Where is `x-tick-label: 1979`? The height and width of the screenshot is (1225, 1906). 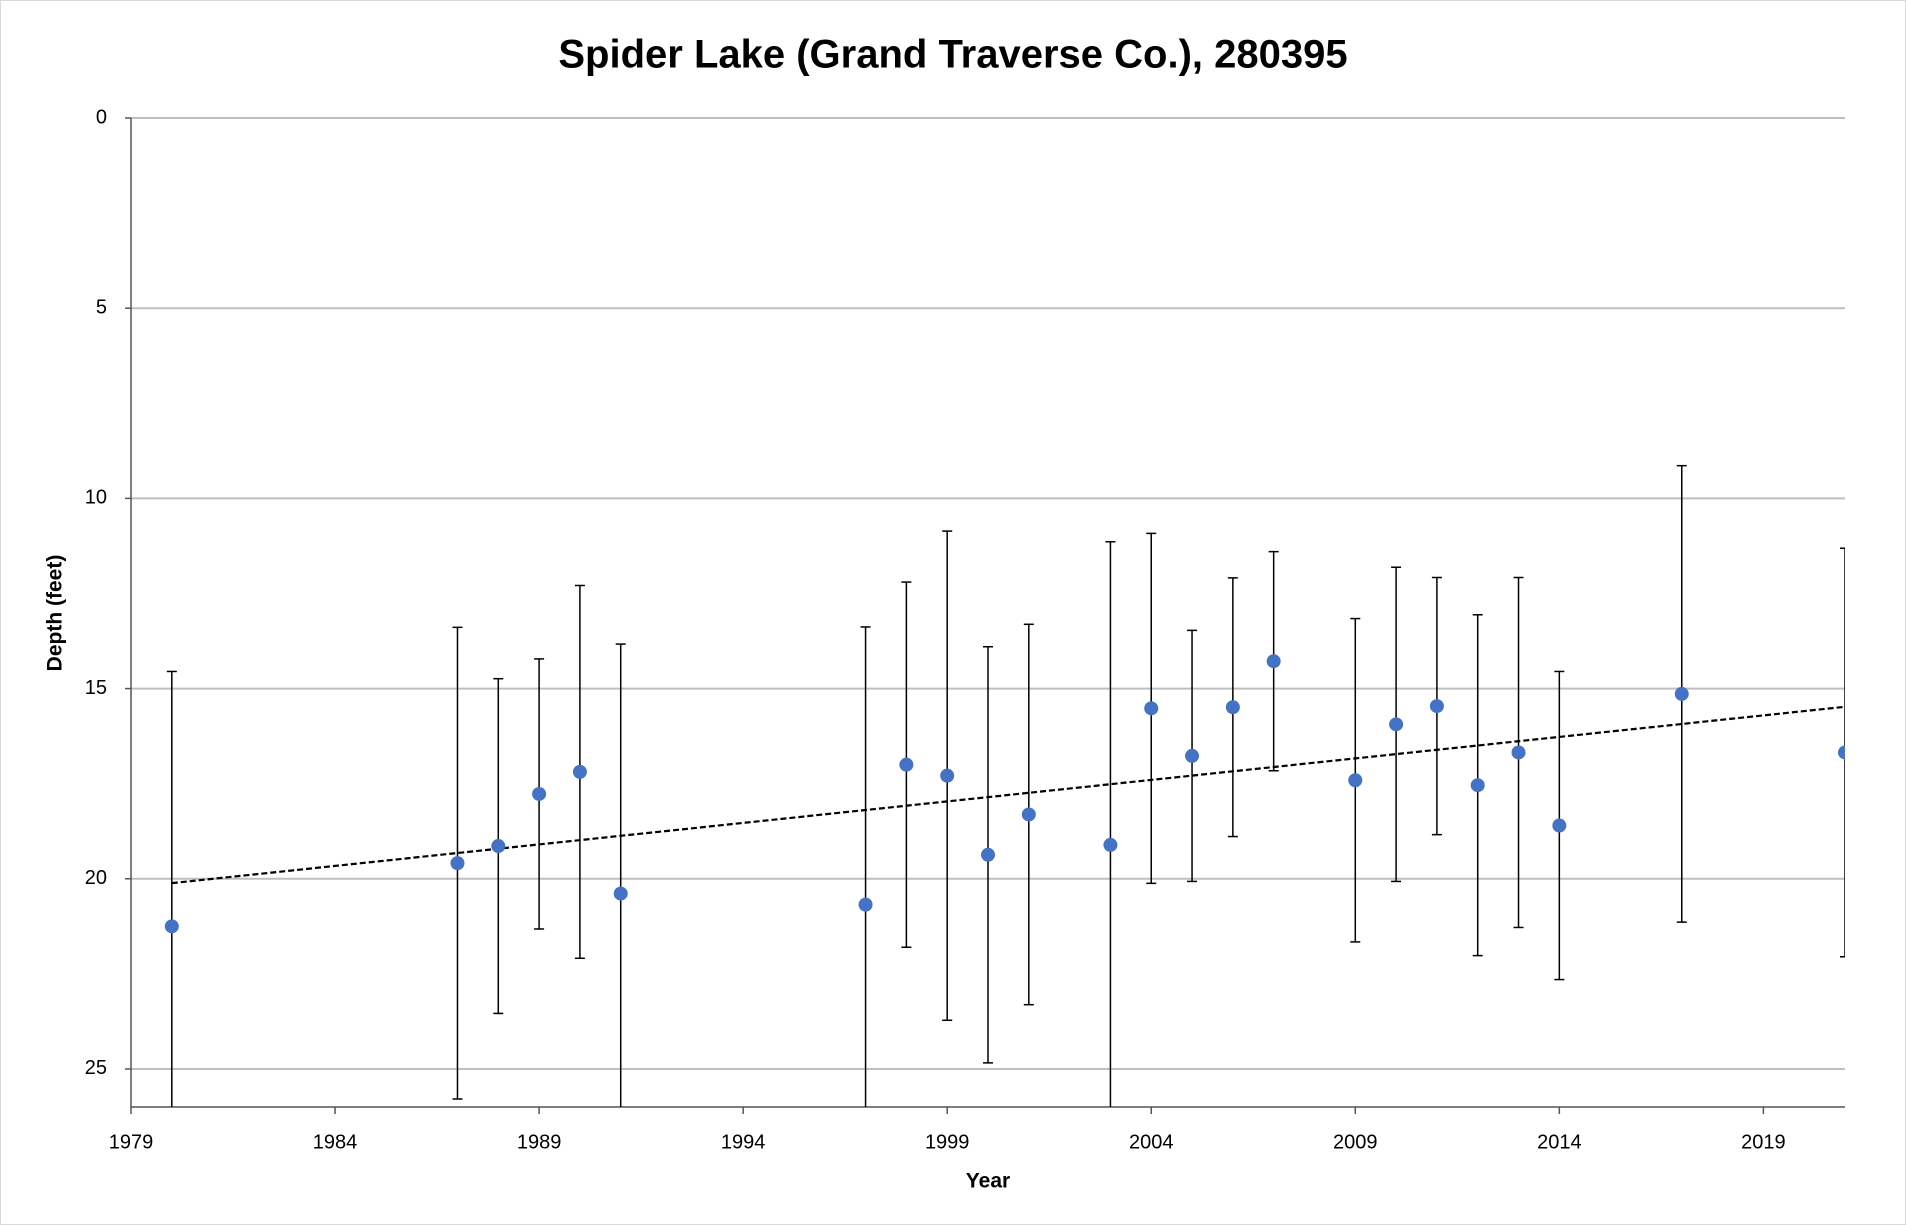 x-tick-label: 1979 is located at coordinates (131, 1142).